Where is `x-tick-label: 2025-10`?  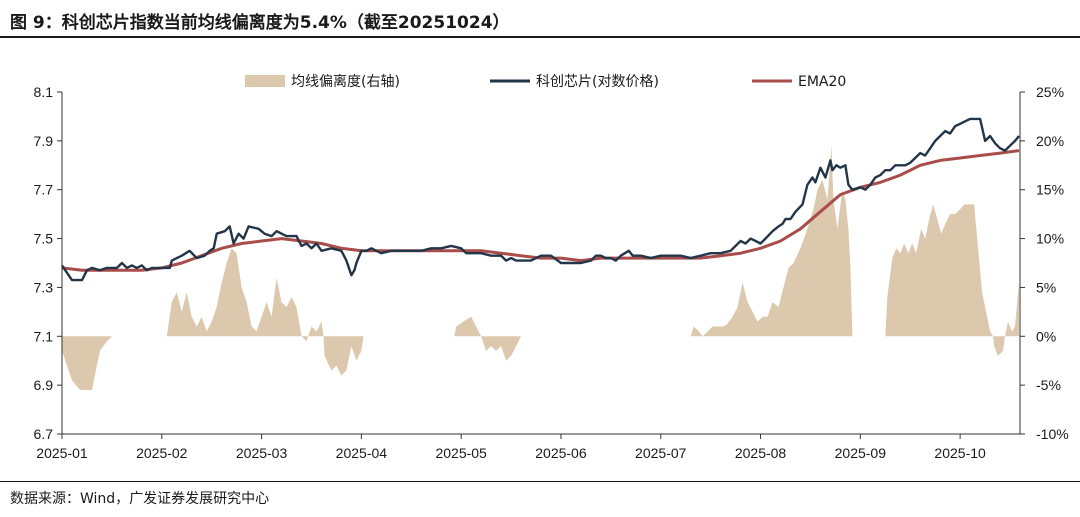
x-tick-label: 2025-10 is located at coordinates (960, 453).